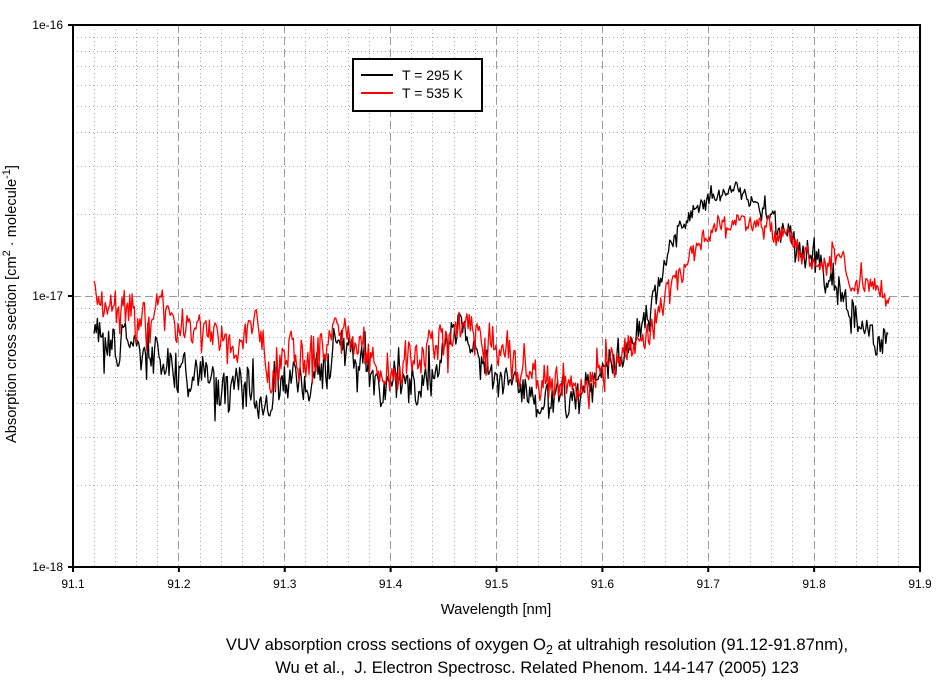  Describe the element at coordinates (497, 584) in the screenshot. I see `svg-text: 91.5` at that location.